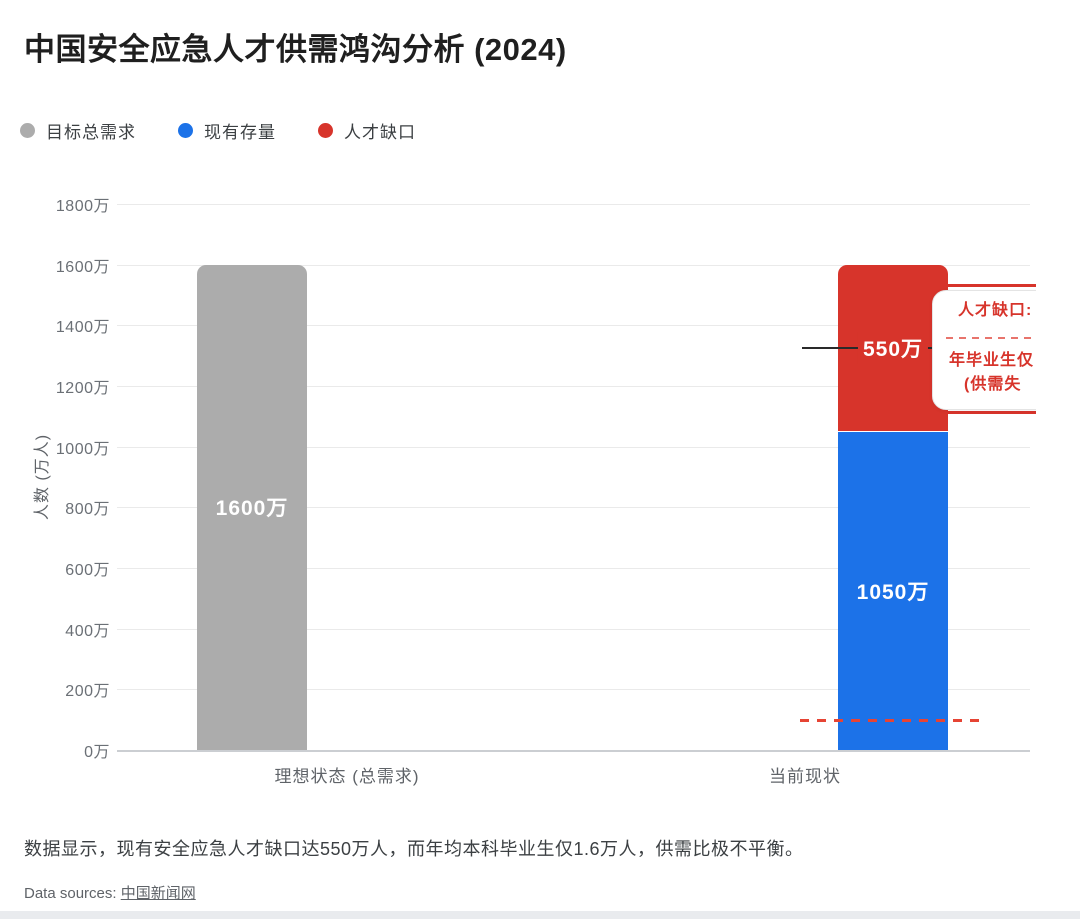 The width and height of the screenshot is (1080, 923). What do you see at coordinates (91, 132) in the screenshot?
I see `legend-label: 目标总需求` at bounding box center [91, 132].